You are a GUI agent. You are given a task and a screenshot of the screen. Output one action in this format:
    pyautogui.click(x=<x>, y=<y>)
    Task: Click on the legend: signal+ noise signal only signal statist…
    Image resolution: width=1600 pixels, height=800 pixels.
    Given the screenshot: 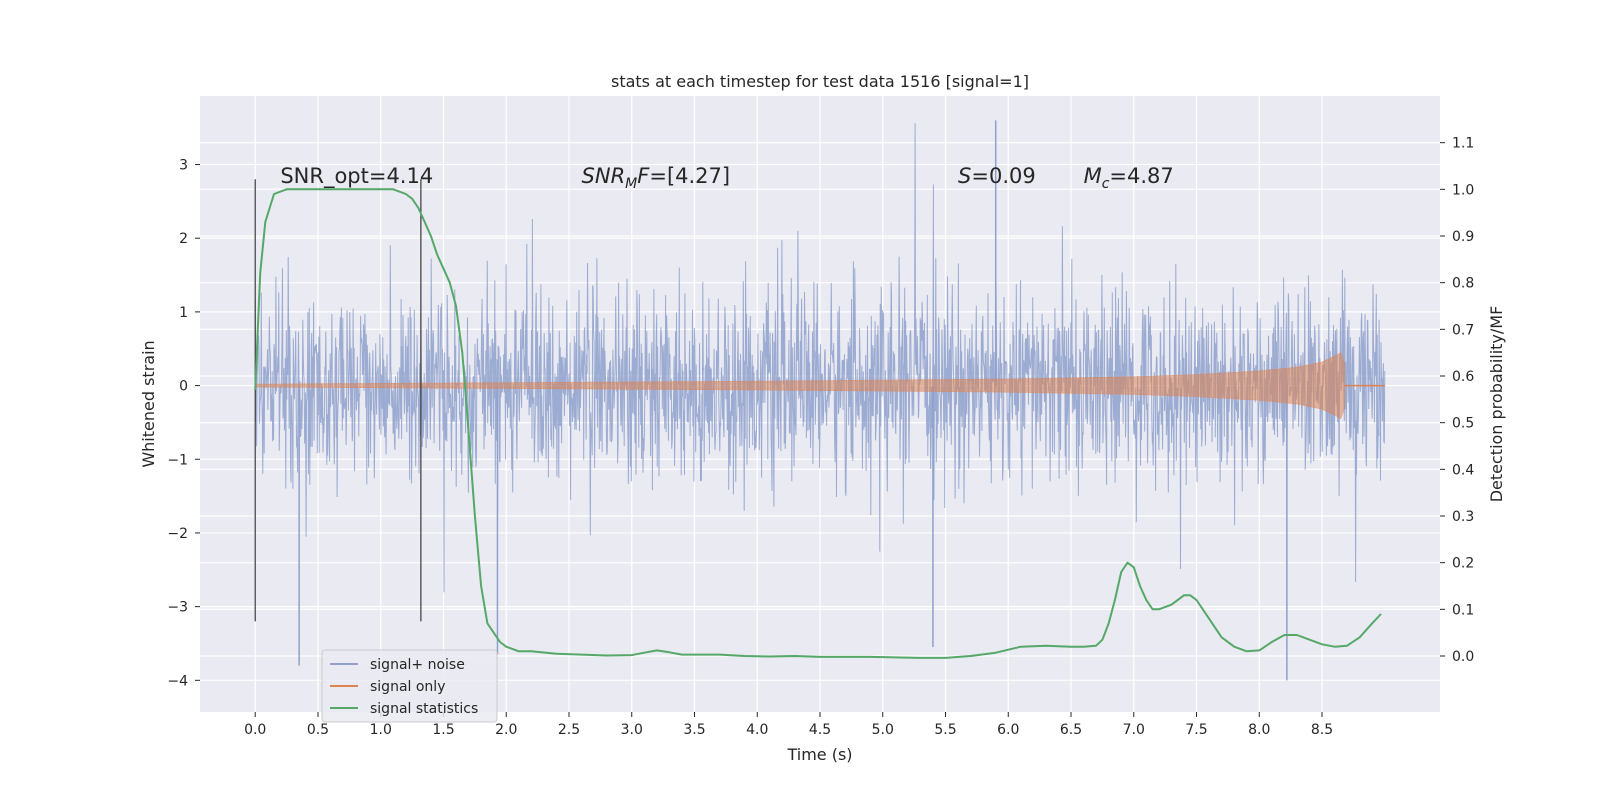 What is the action you would take?
    pyautogui.click(x=409, y=686)
    